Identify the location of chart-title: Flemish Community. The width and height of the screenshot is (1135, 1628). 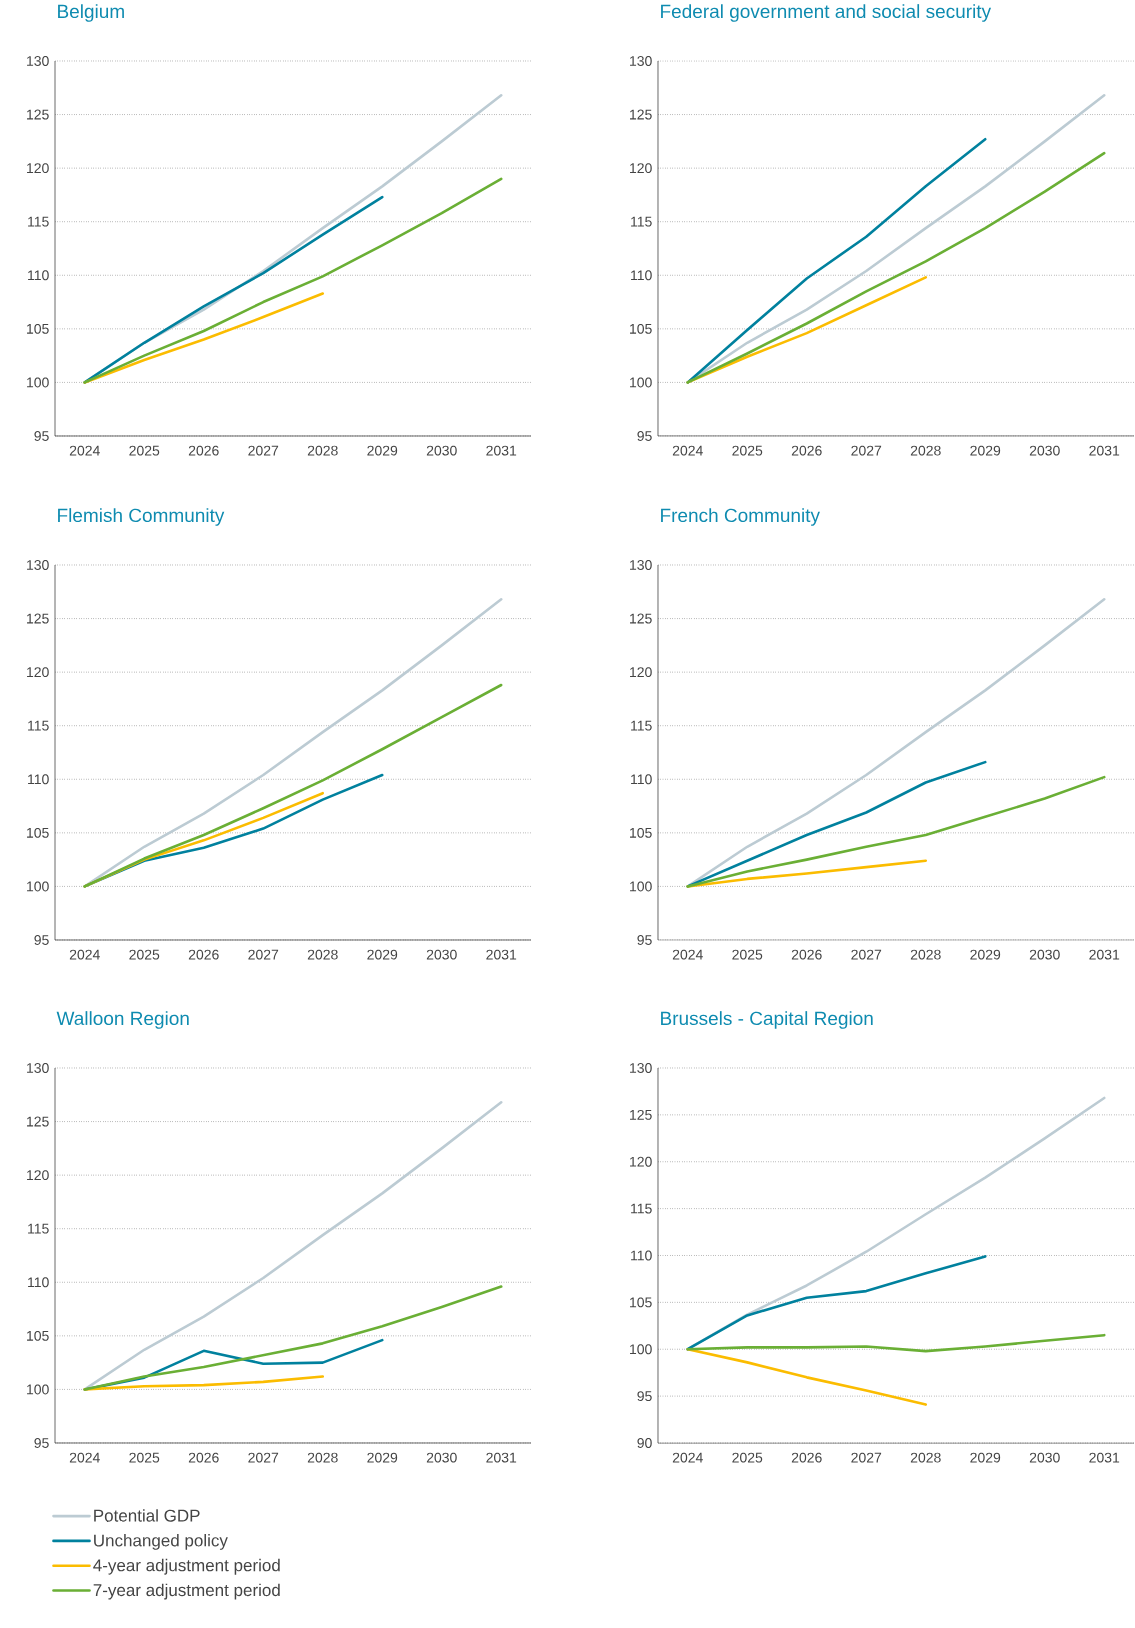
(141, 517).